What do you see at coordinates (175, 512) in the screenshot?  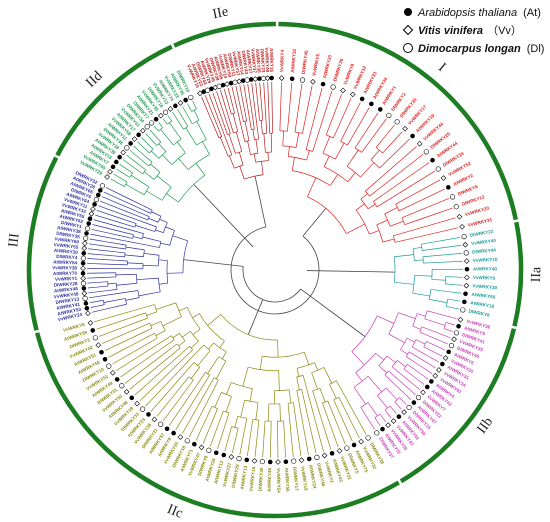 I see `clade-label: IIc` at bounding box center [175, 512].